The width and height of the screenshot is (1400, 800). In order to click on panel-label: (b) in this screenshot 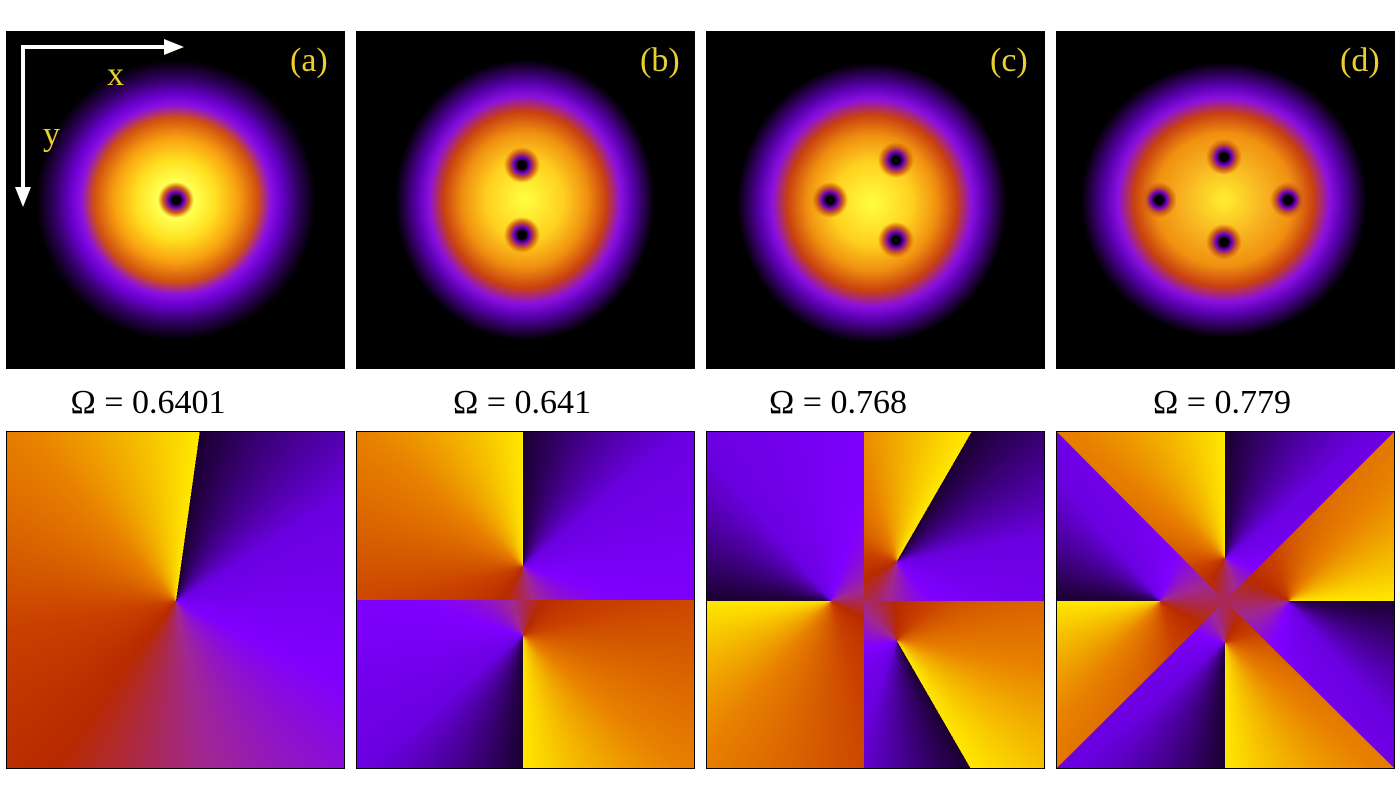, I will do `click(660, 60)`.